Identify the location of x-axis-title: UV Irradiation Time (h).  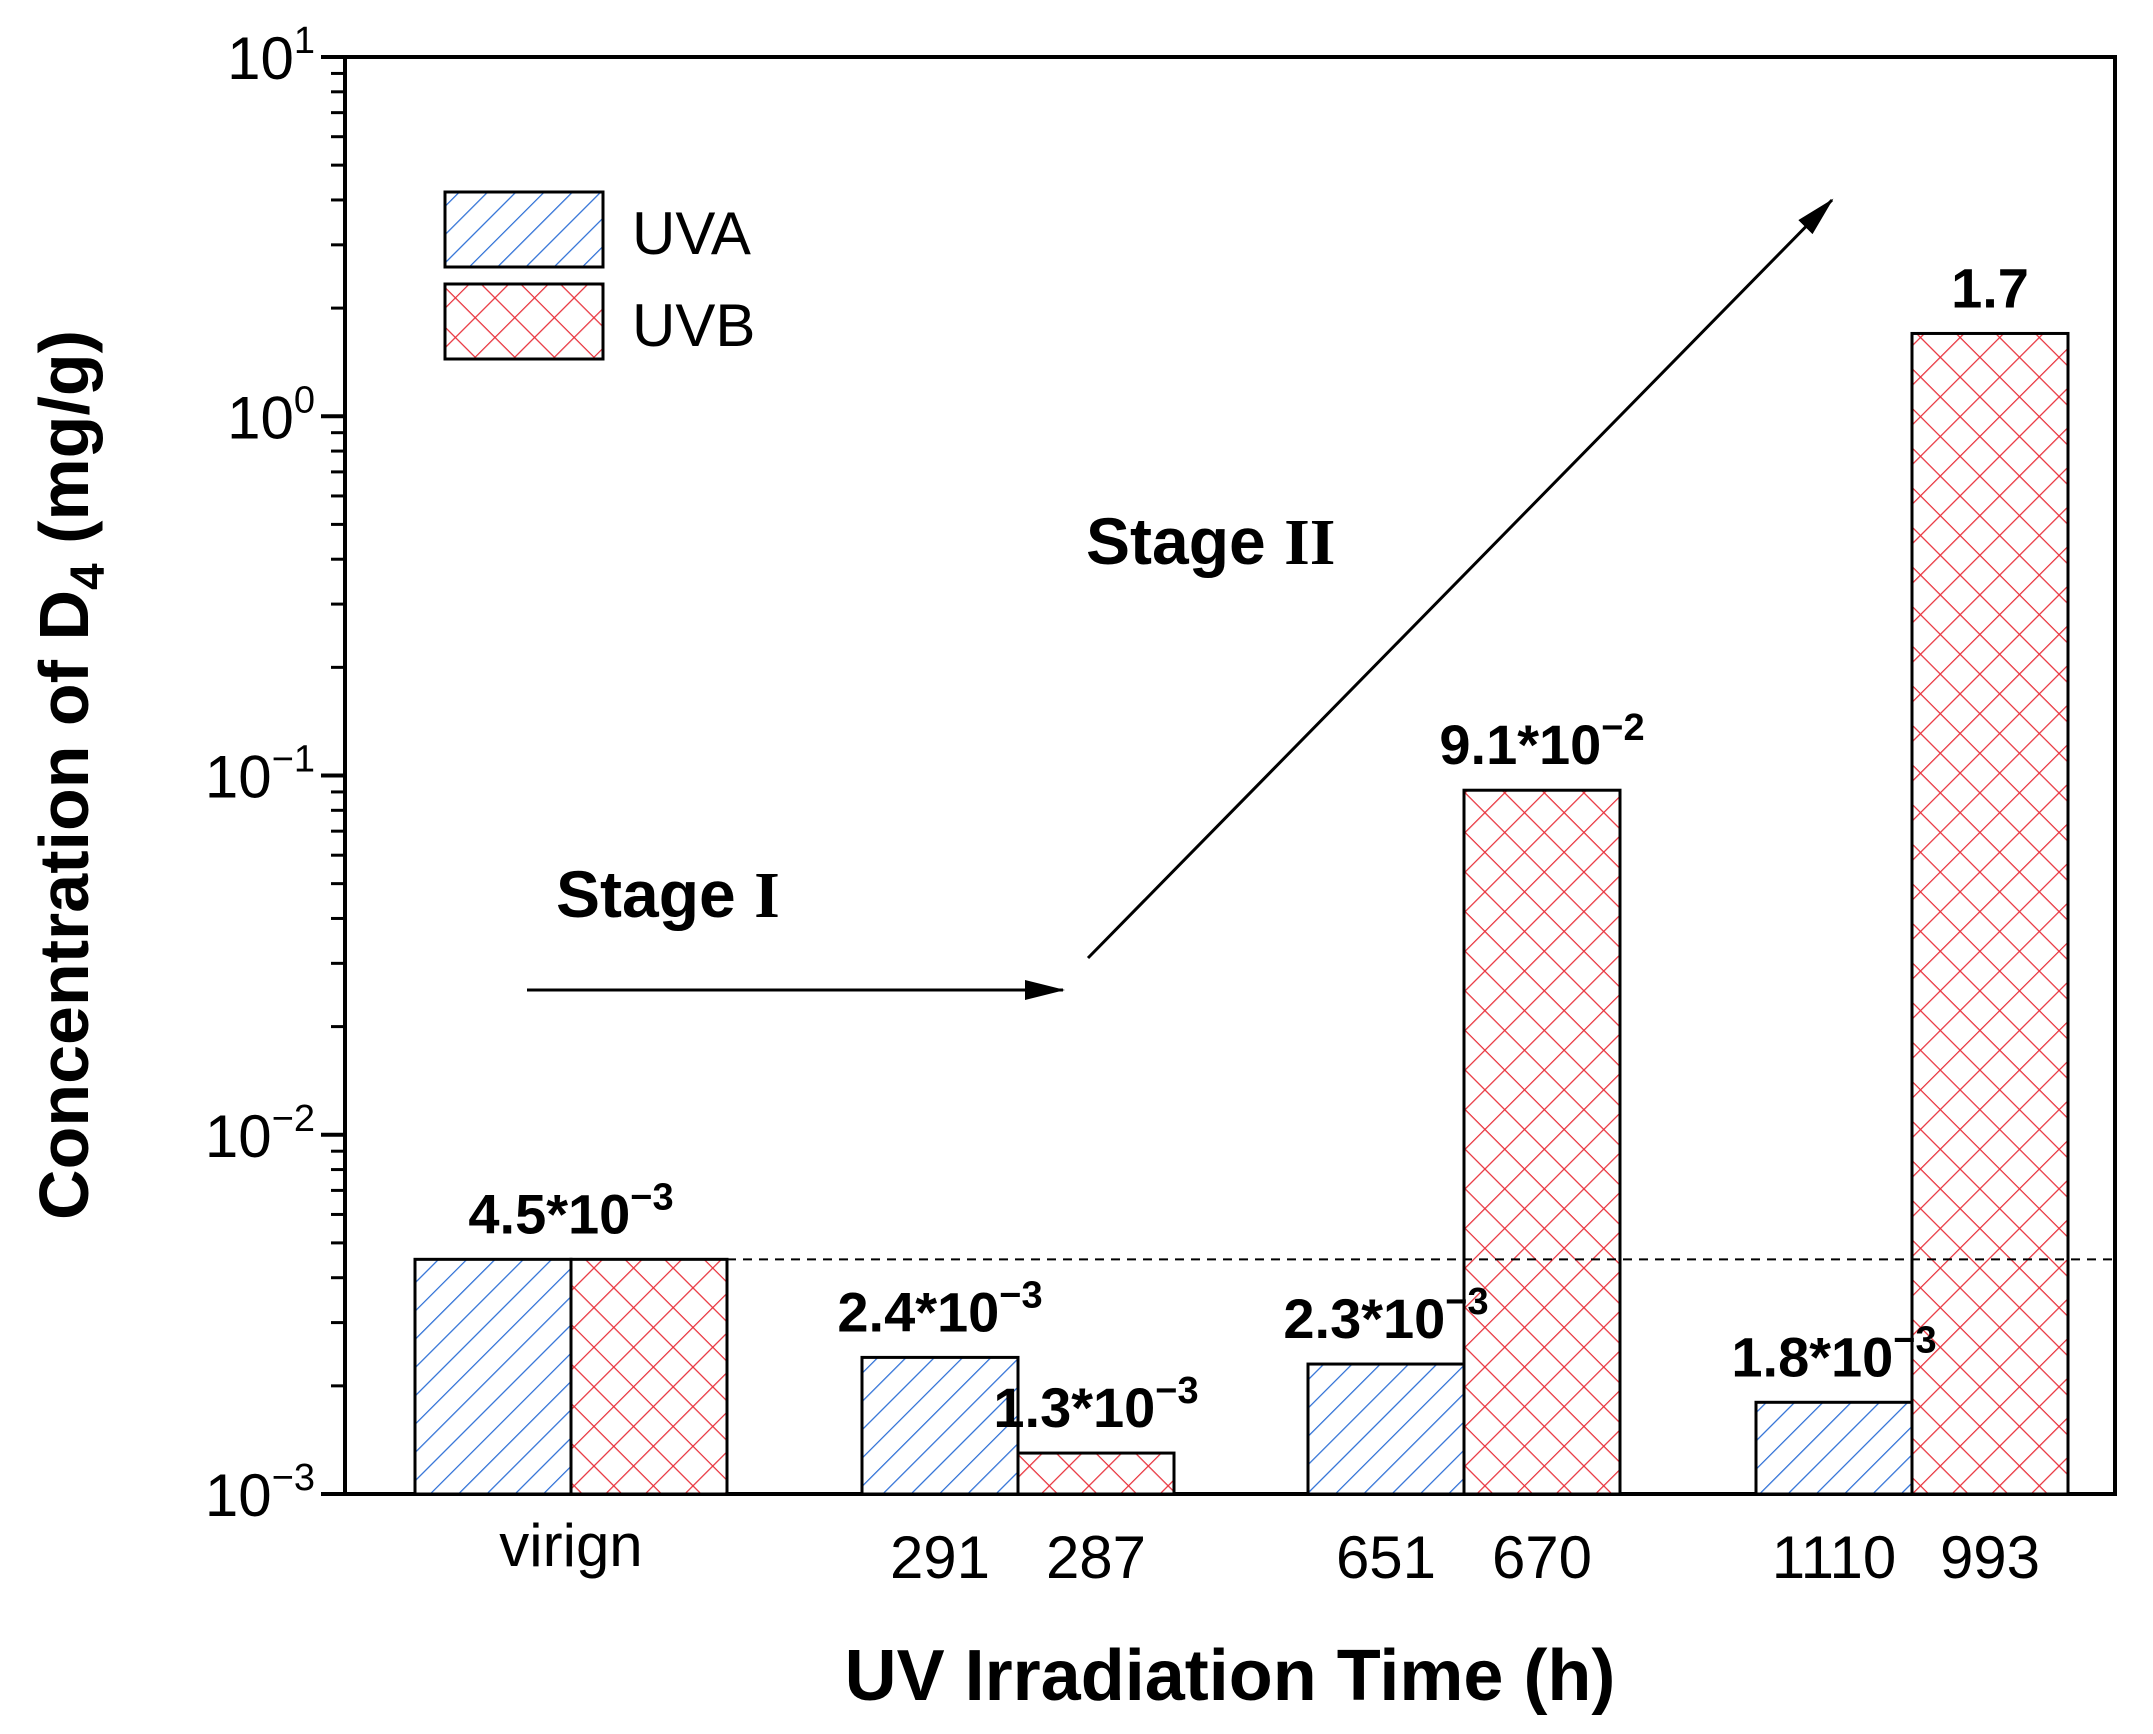
(1230, 1676).